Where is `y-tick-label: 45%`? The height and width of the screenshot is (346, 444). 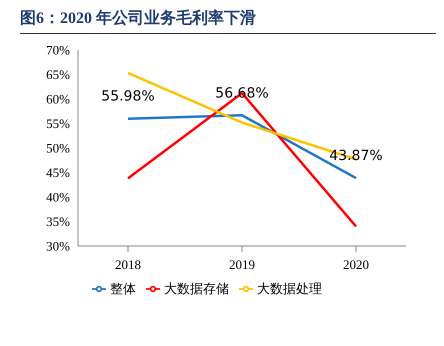 y-tick-label: 45% is located at coordinates (58, 172).